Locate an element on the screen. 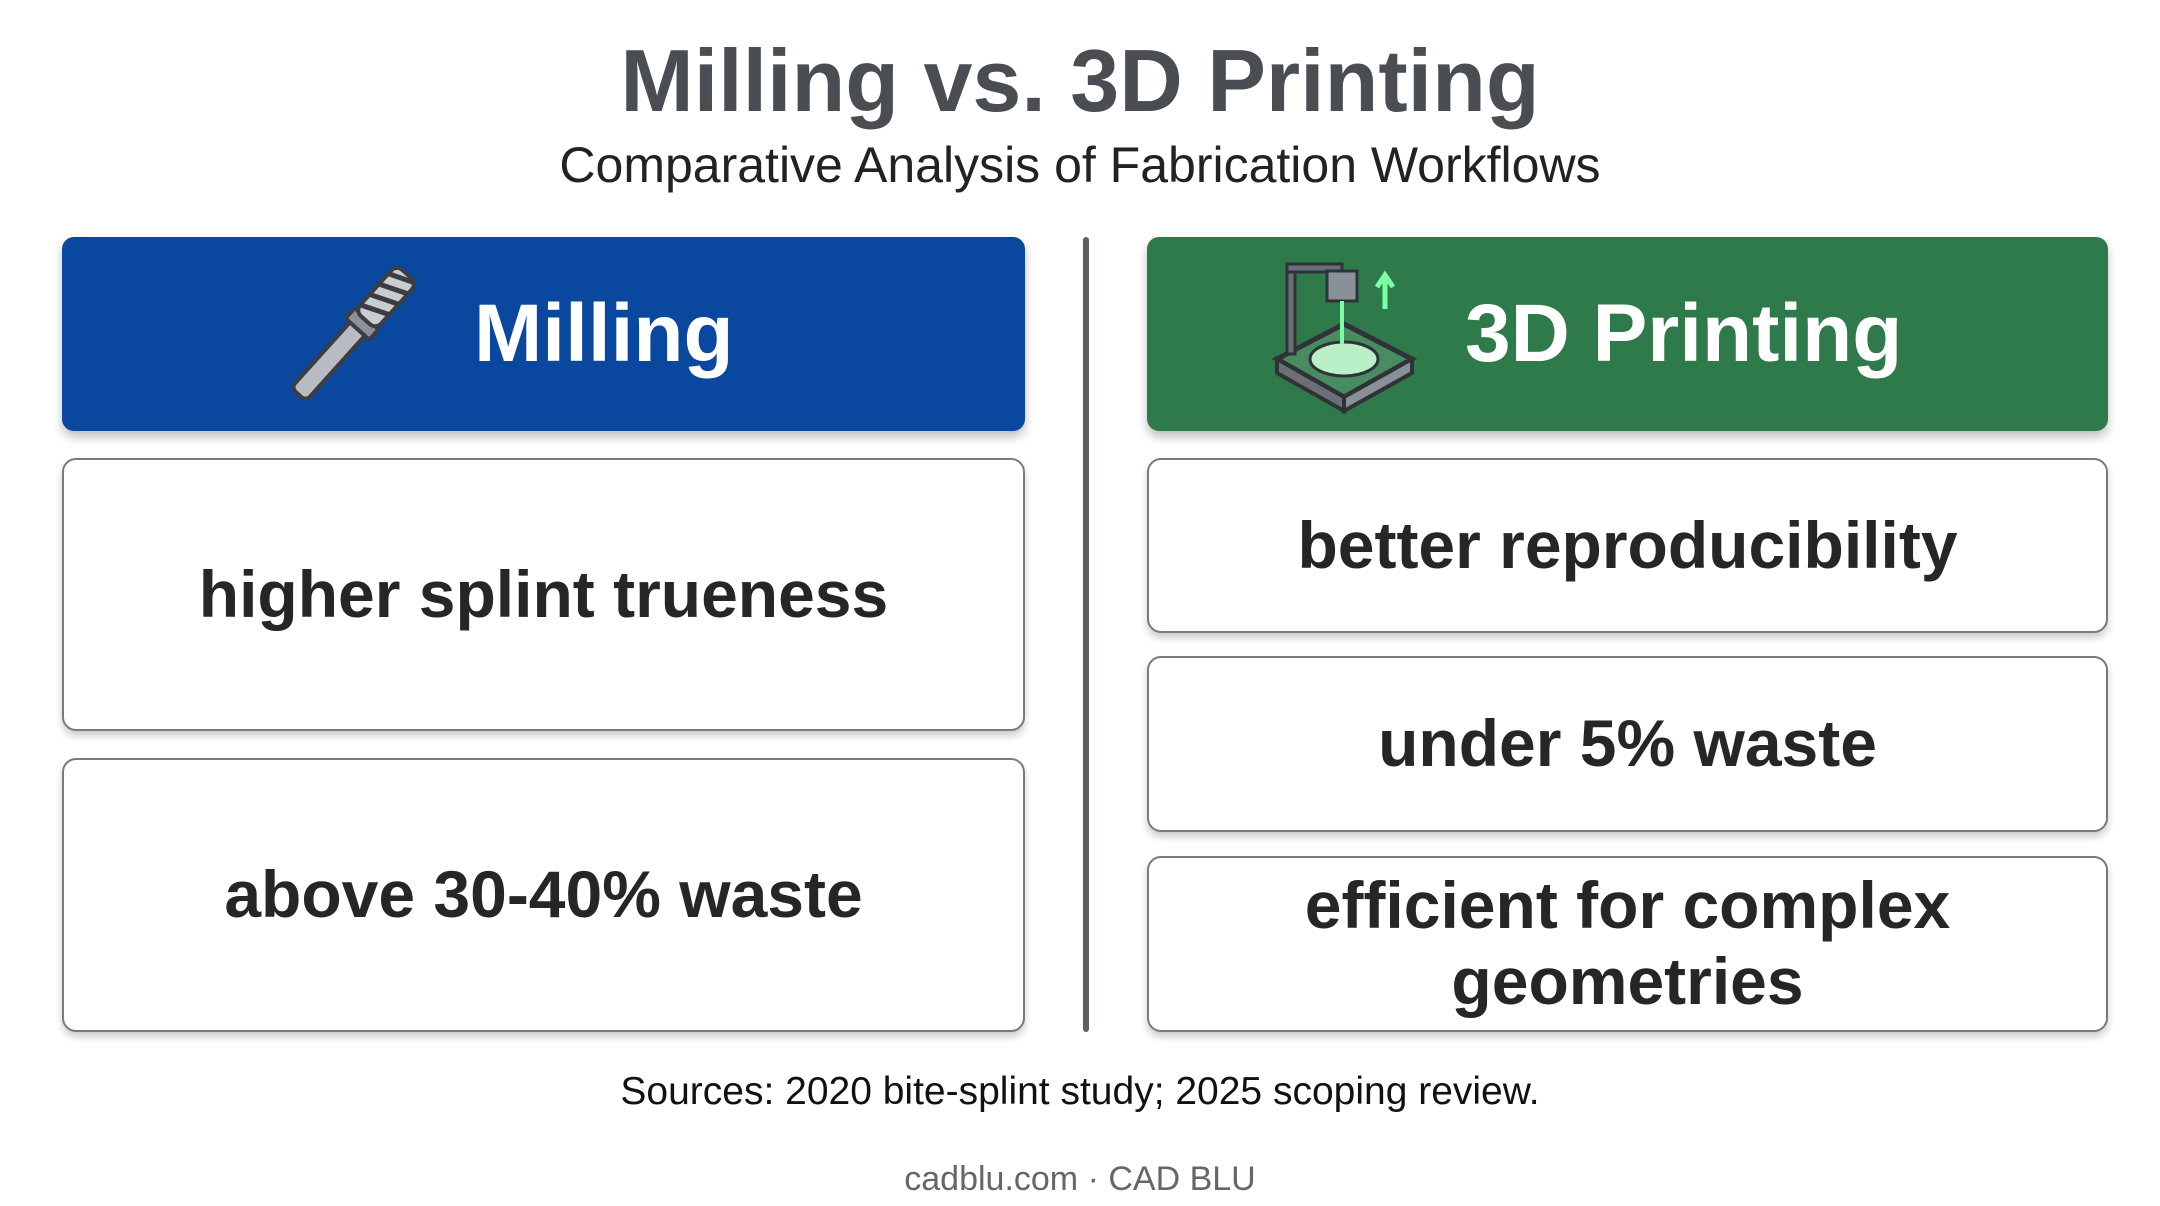  milling-icon is located at coordinates (353, 333).